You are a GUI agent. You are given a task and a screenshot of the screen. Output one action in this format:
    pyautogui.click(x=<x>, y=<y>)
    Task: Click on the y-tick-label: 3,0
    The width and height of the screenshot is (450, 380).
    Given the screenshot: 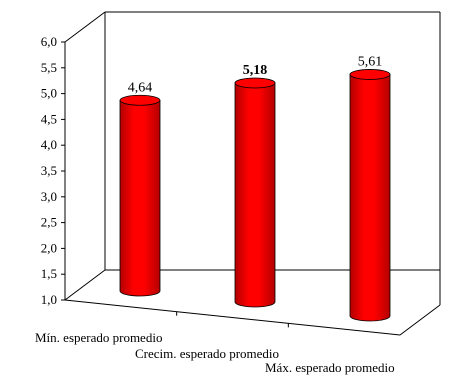 What is the action you would take?
    pyautogui.click(x=49, y=196)
    